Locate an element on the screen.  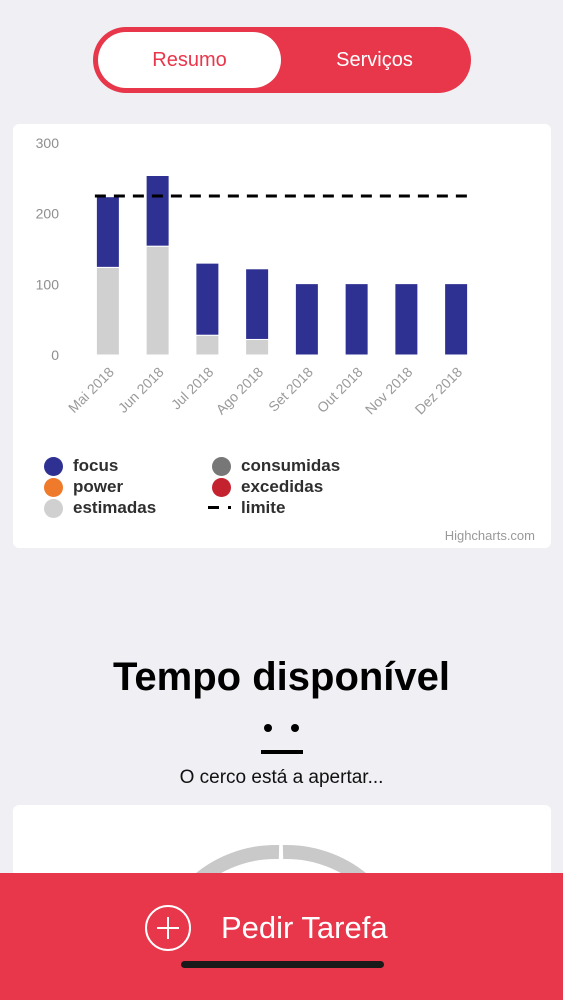
legend-item-excedidas: excedidas is located at coordinates (267, 487).